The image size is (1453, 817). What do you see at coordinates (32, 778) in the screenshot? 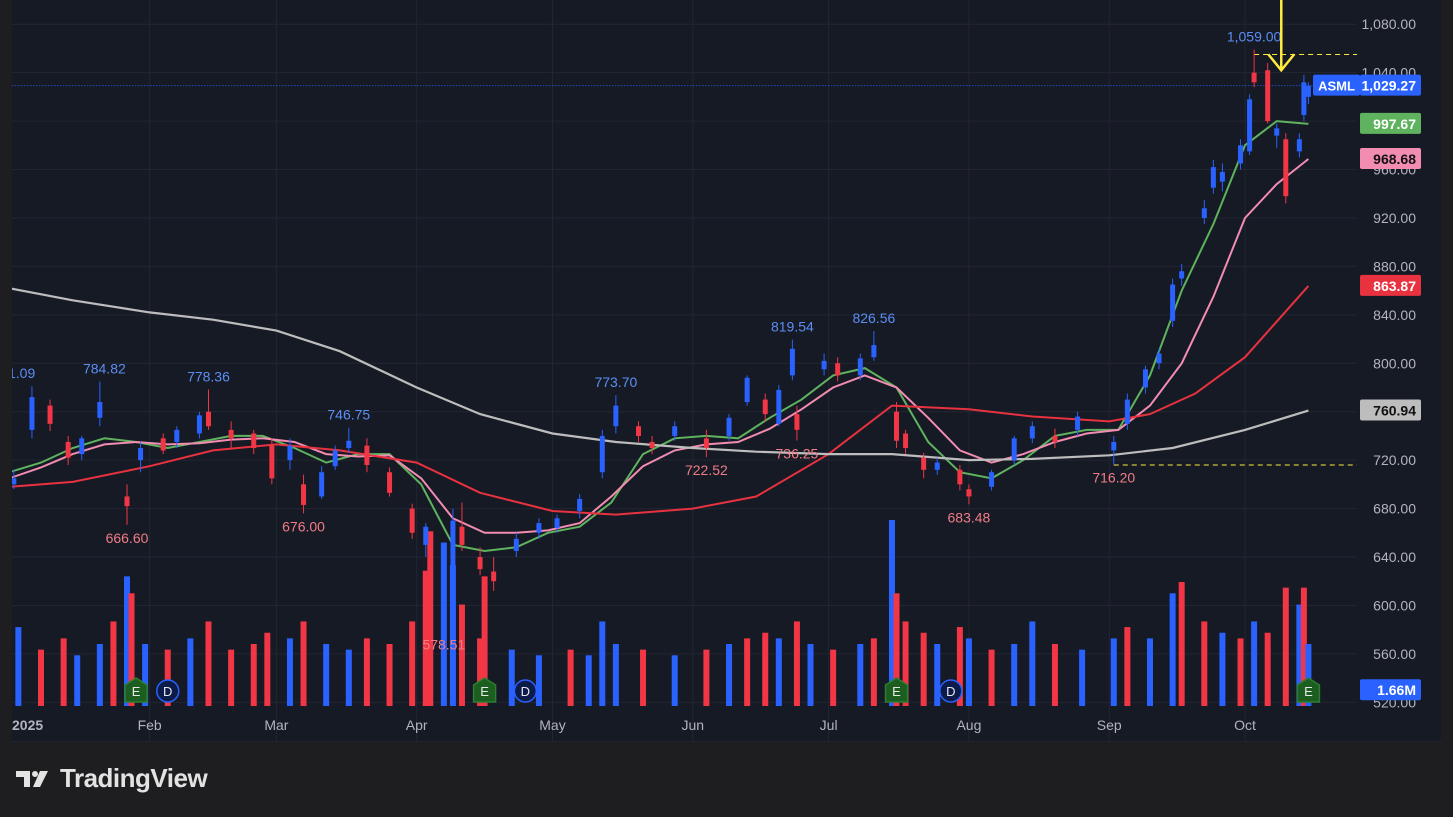
I see `tradingview-logo-icon` at bounding box center [32, 778].